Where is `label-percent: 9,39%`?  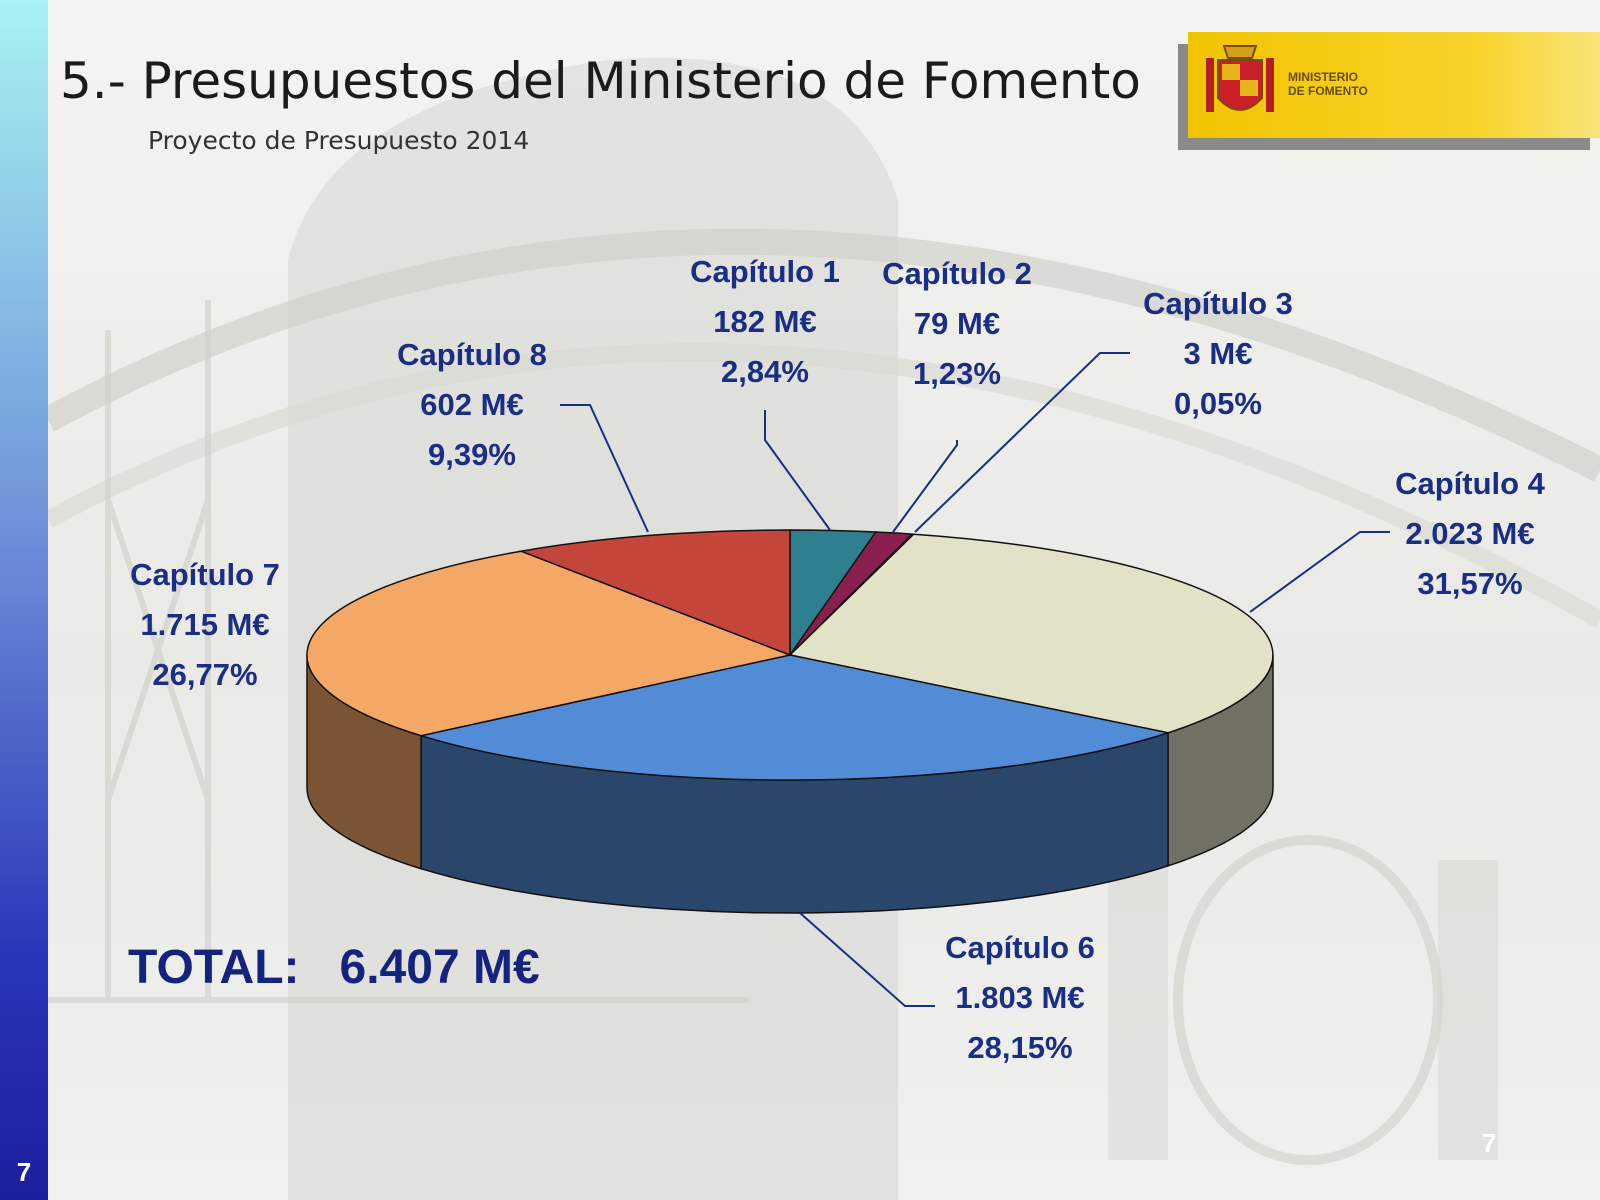
label-percent: 9,39% is located at coordinates (472, 454).